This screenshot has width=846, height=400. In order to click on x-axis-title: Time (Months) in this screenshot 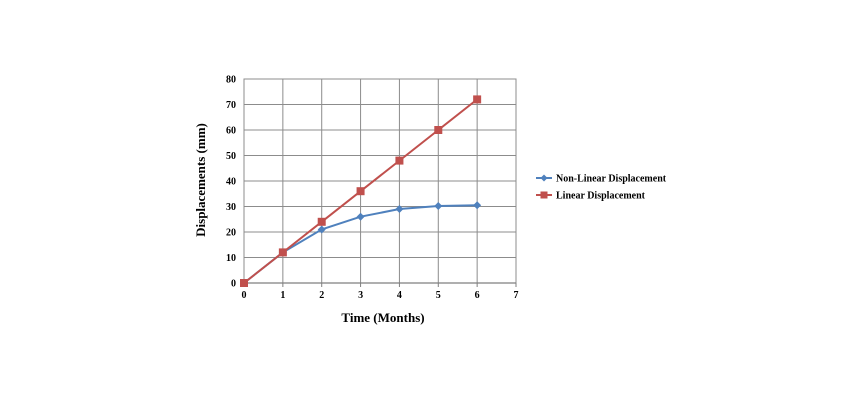, I will do `click(382, 317)`.